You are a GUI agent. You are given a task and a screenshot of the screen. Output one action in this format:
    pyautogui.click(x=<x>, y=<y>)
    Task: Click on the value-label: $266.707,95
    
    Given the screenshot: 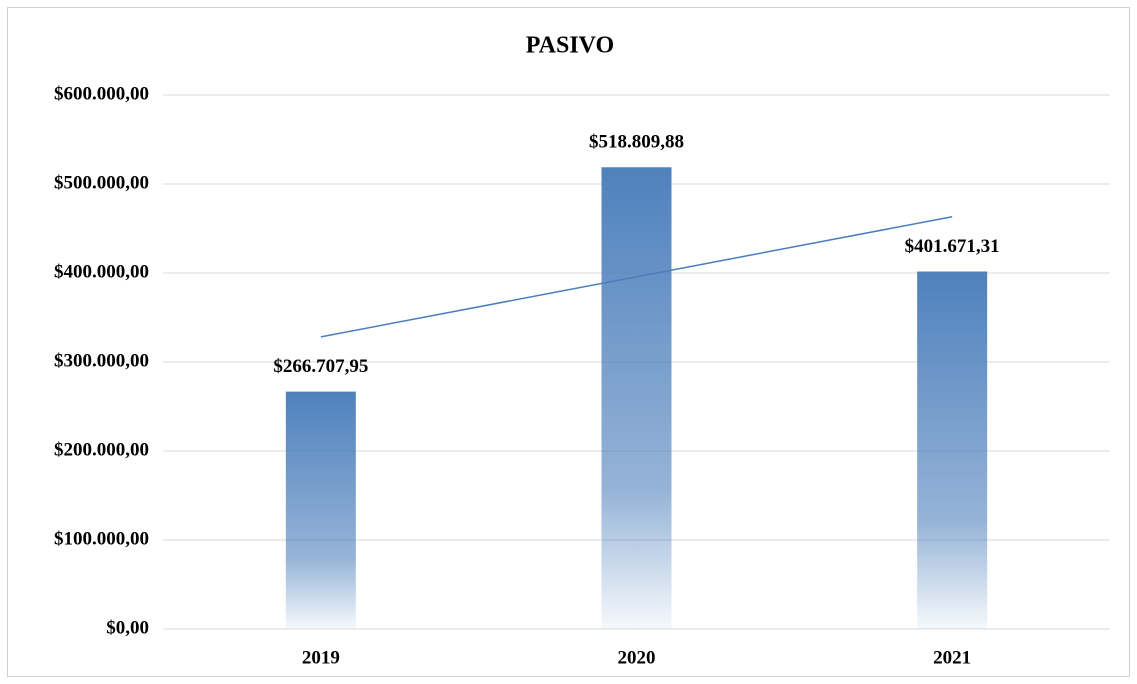 What is the action you would take?
    pyautogui.click(x=320, y=366)
    